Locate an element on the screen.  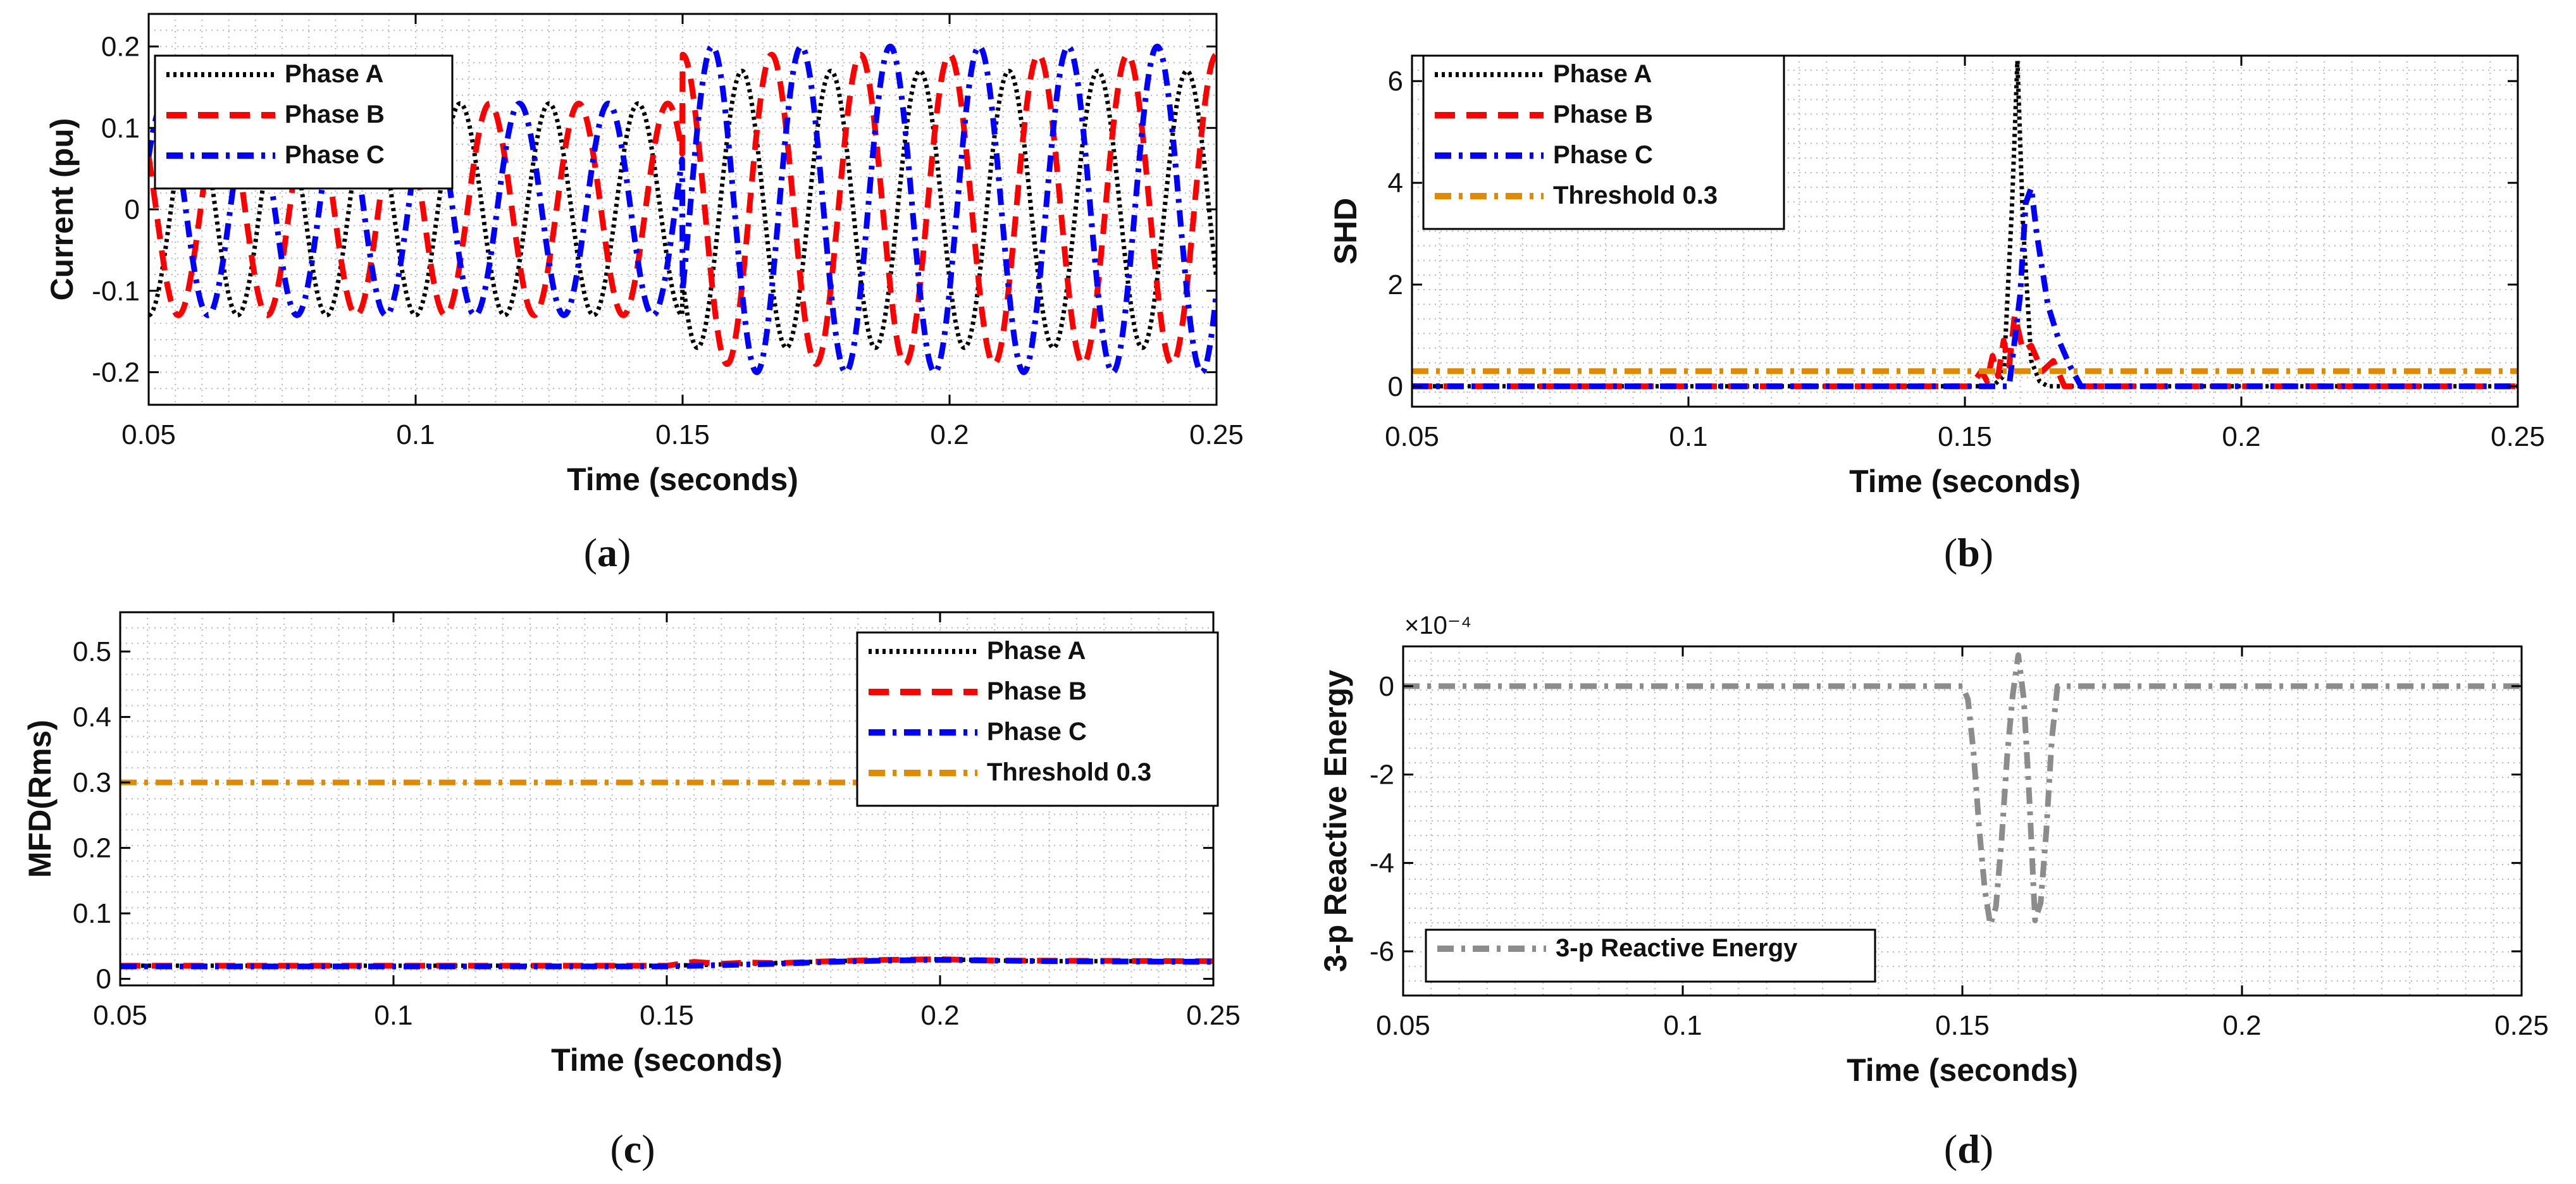
y-tick-label: 0.5 is located at coordinates (92, 651).